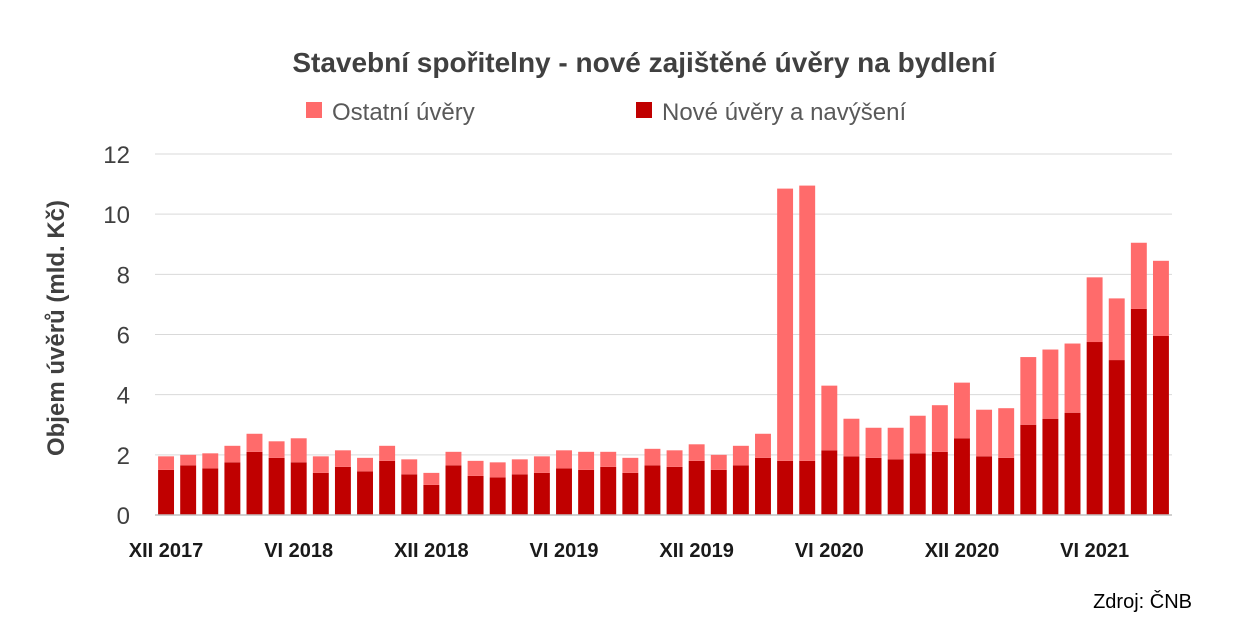 Image resolution: width=1233 pixels, height=638 pixels. What do you see at coordinates (116, 336) in the screenshot?
I see `y-axis-ticks: 0 2 4 6 8 10 12` at bounding box center [116, 336].